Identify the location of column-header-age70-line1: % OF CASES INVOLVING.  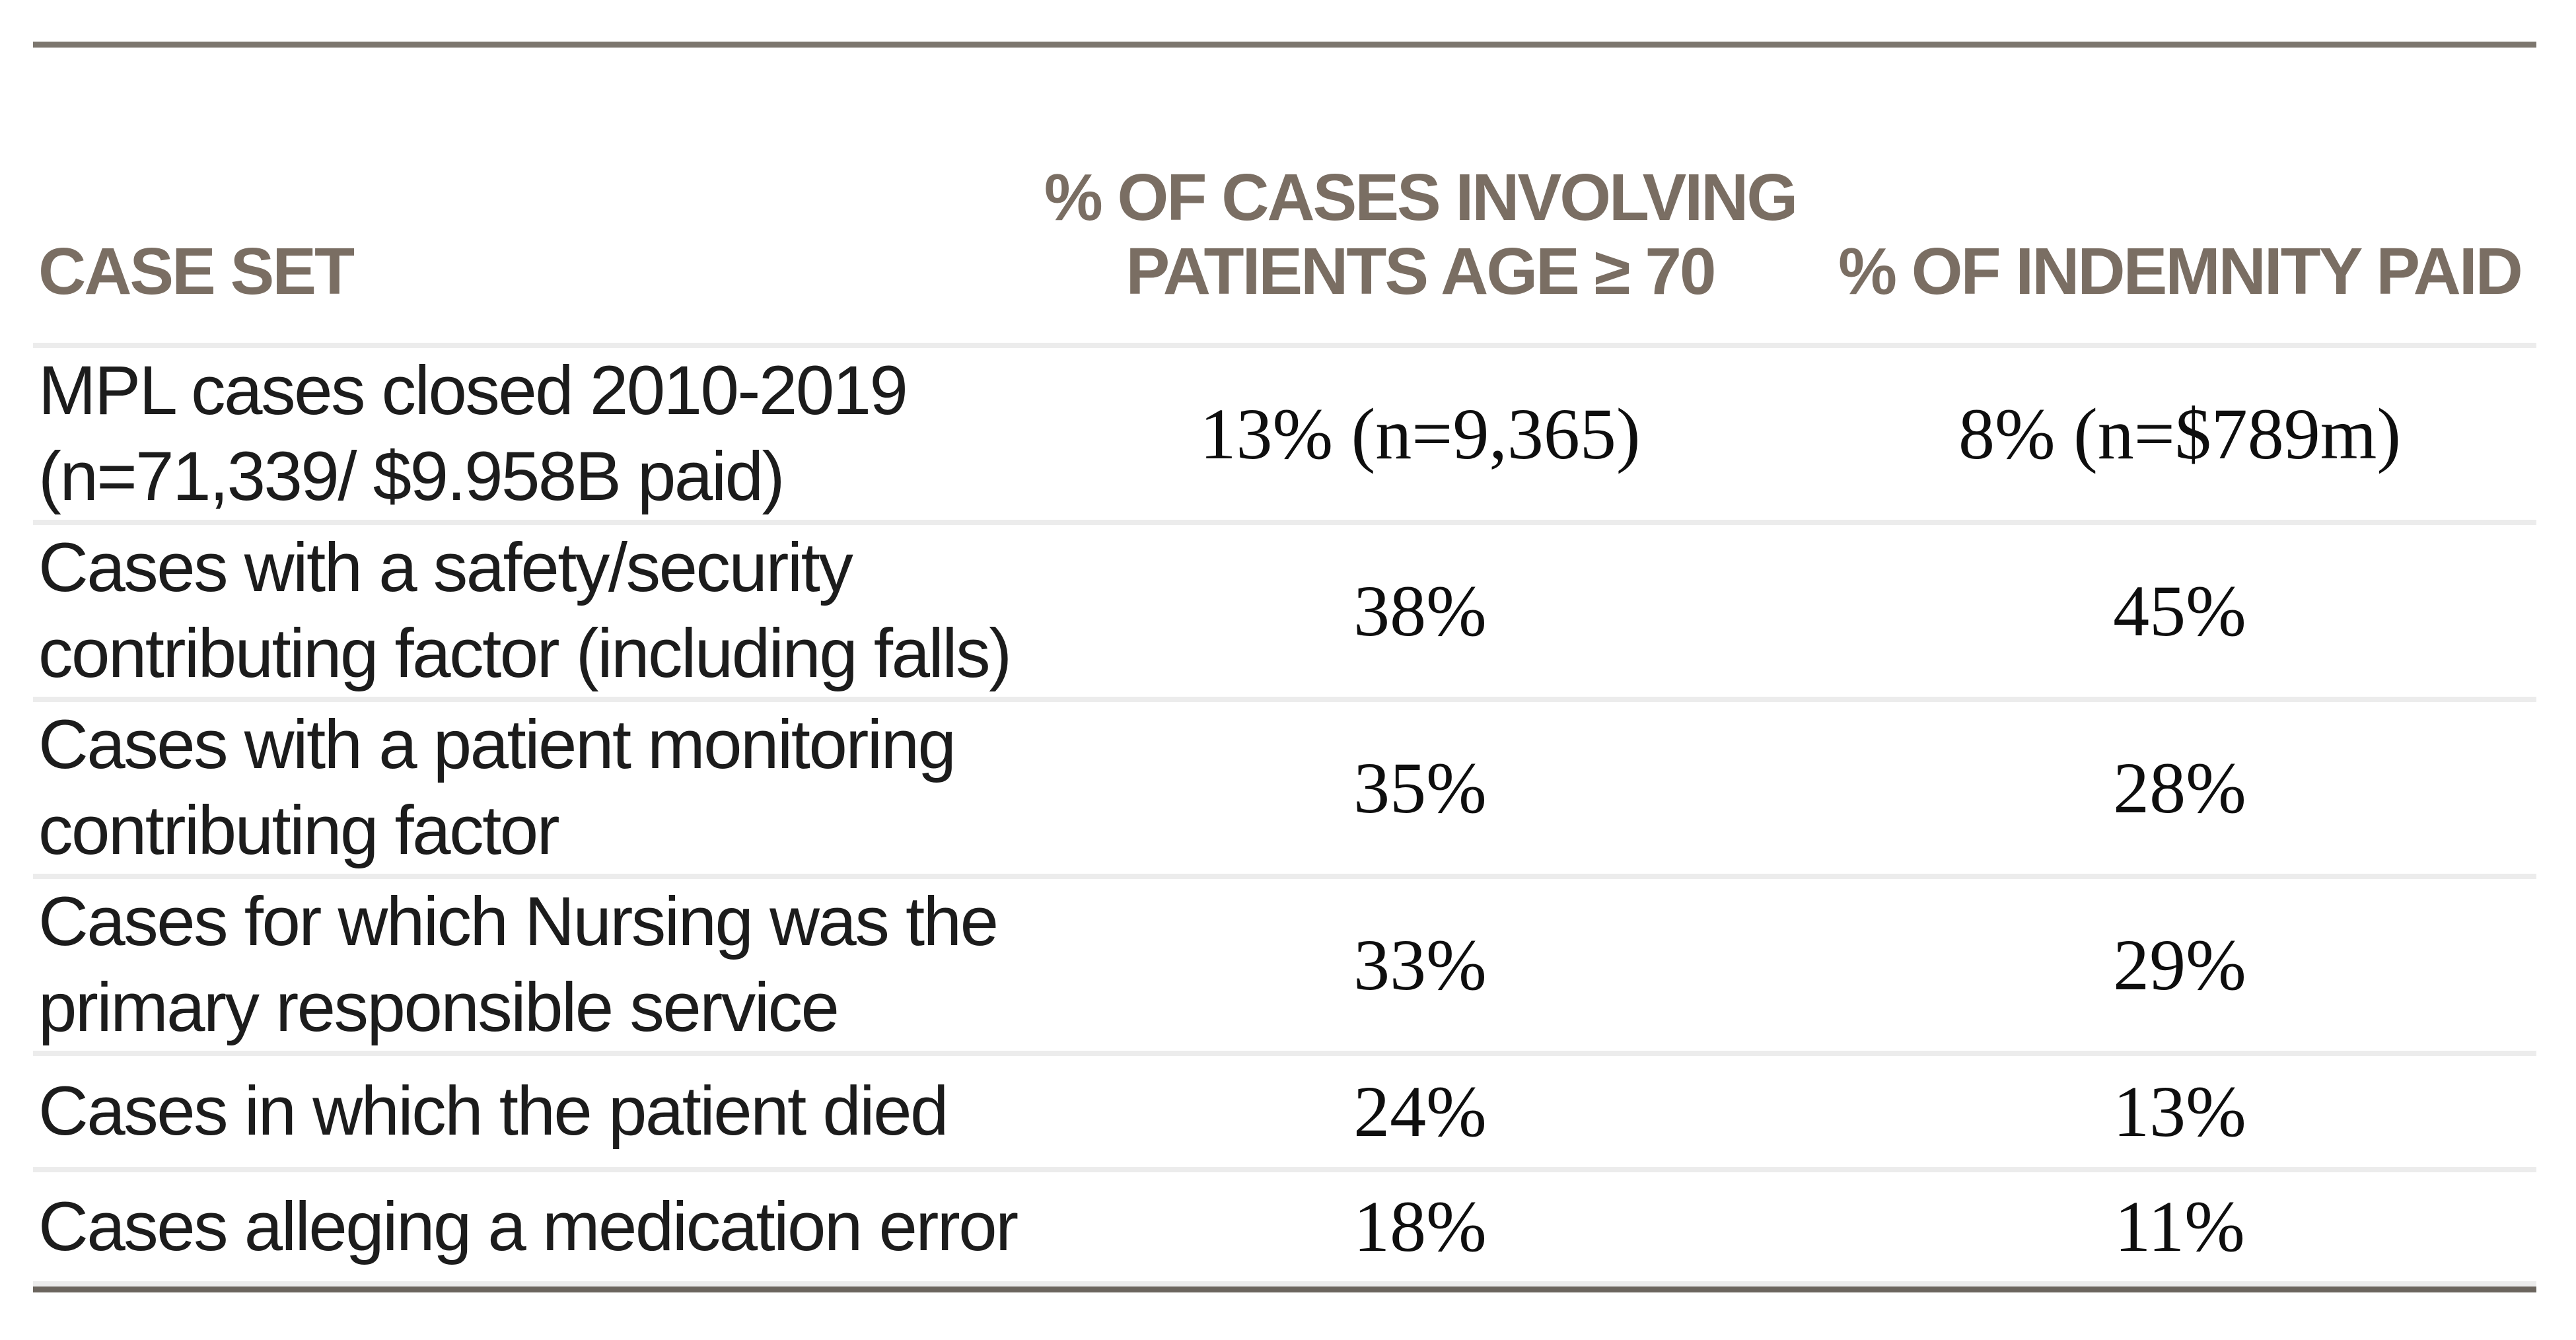
(1421, 197).